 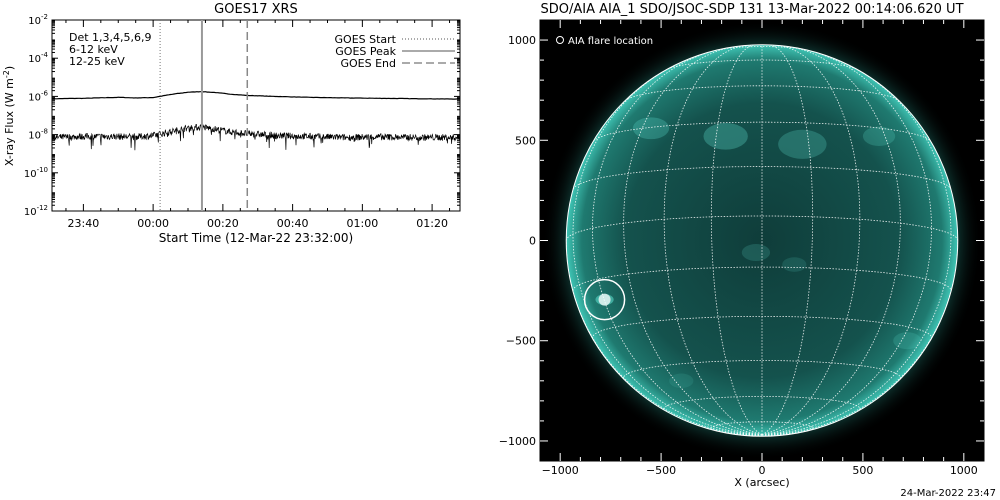 I want to click on goes-x-tick-label: 01:20, so click(x=432, y=223).